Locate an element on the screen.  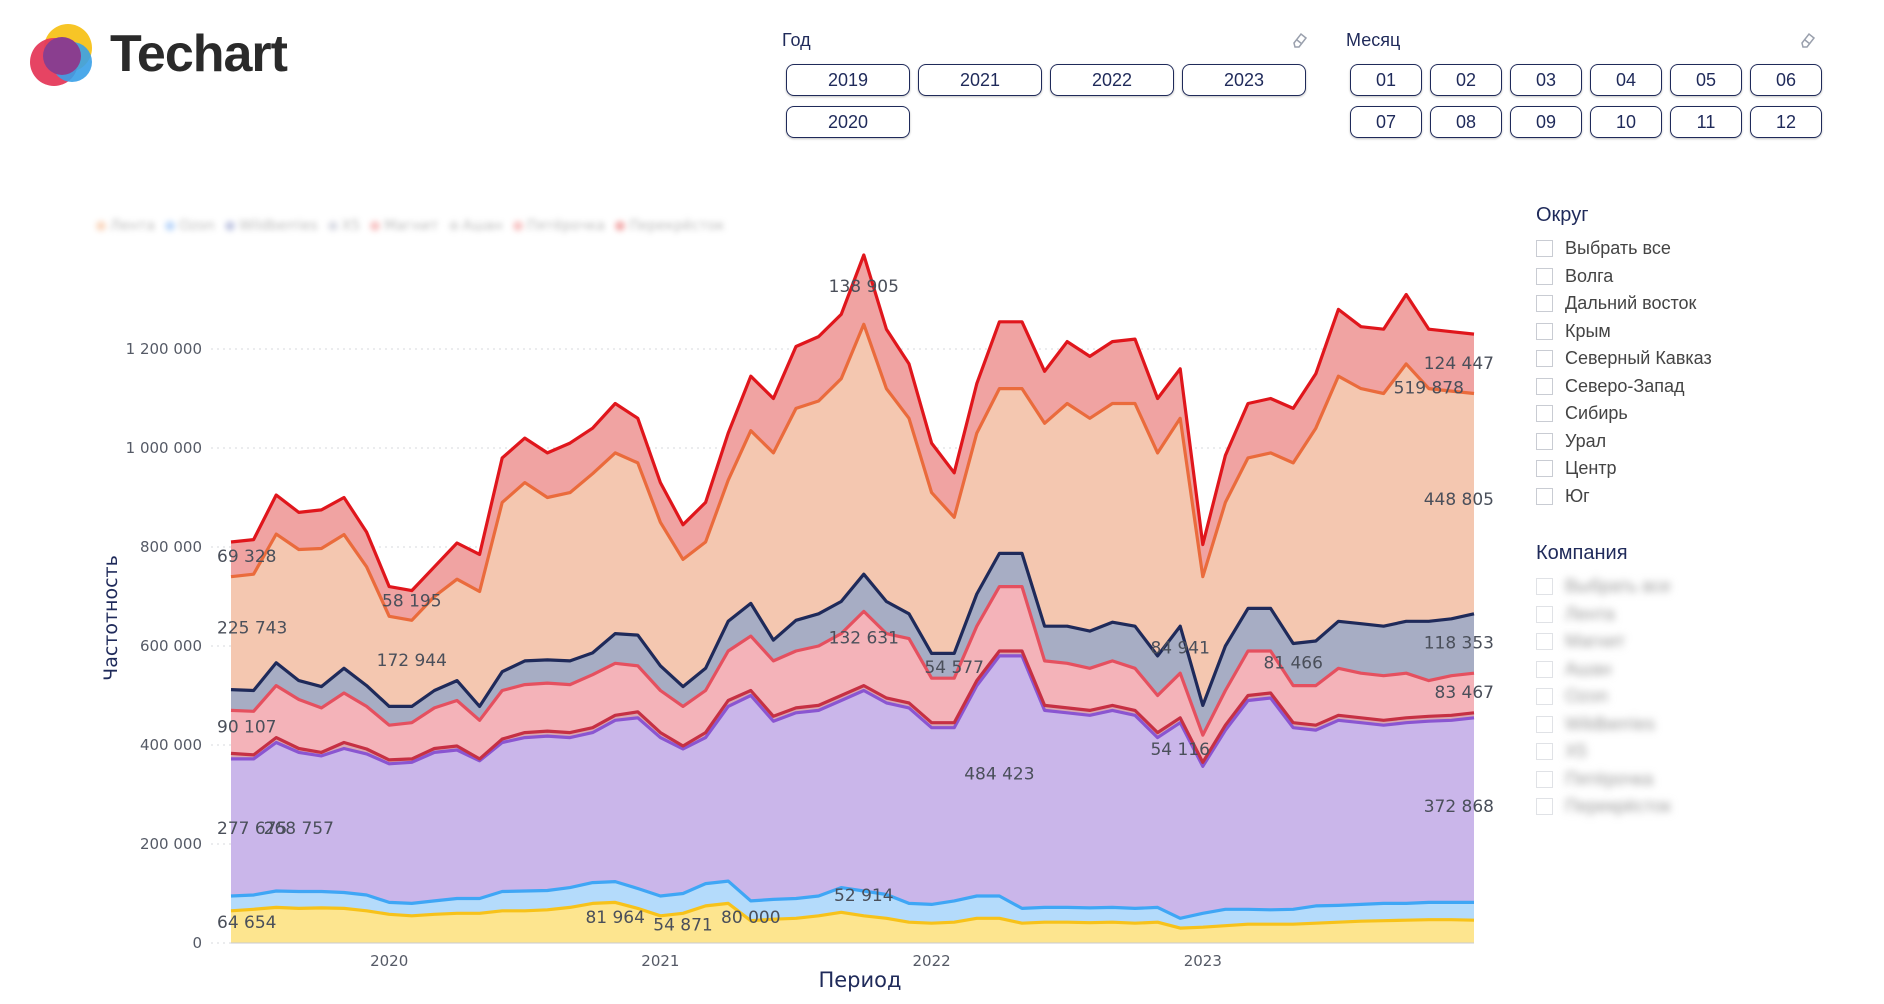
company-item: Wildberries is located at coordinates (1603, 725).